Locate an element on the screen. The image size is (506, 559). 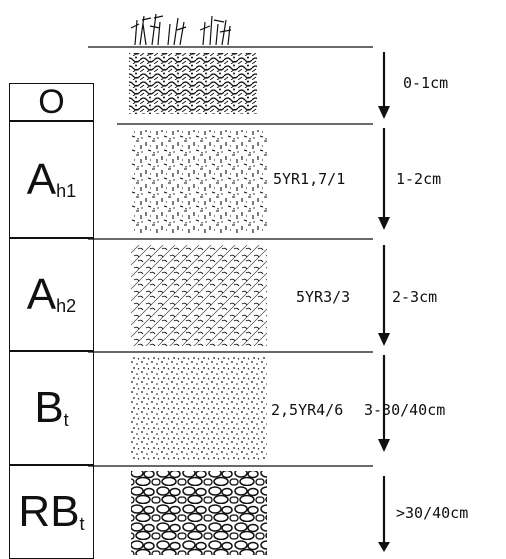
texture-hatched is located at coordinates (199, 295).